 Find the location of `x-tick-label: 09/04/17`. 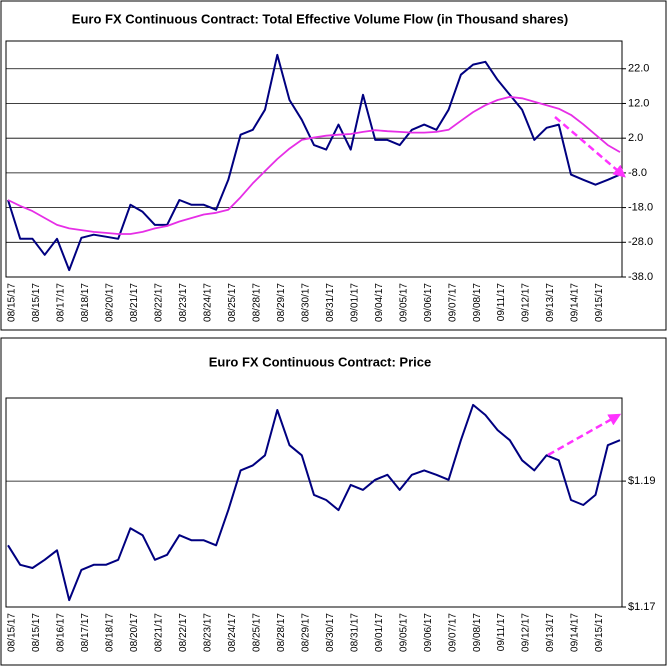

x-tick-label: 09/04/17 is located at coordinates (379, 302).